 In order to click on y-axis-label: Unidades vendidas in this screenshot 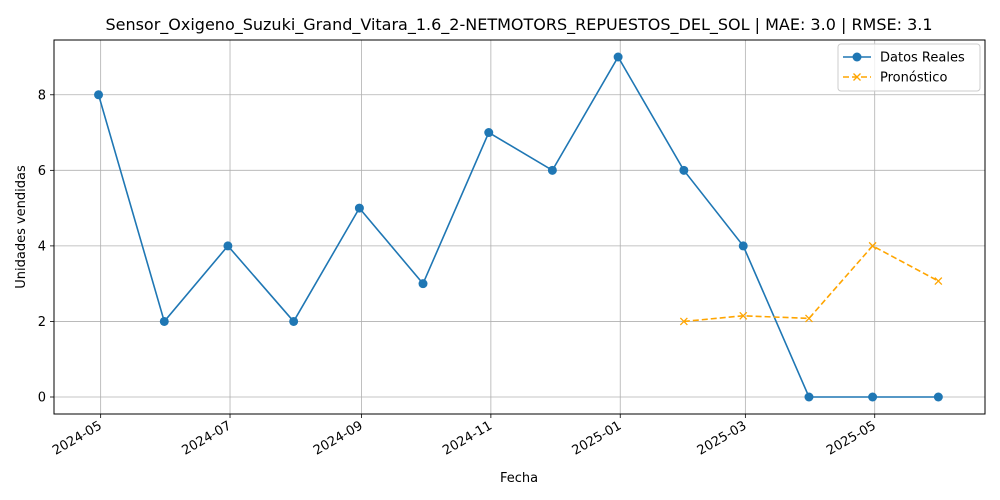, I will do `click(21, 227)`.